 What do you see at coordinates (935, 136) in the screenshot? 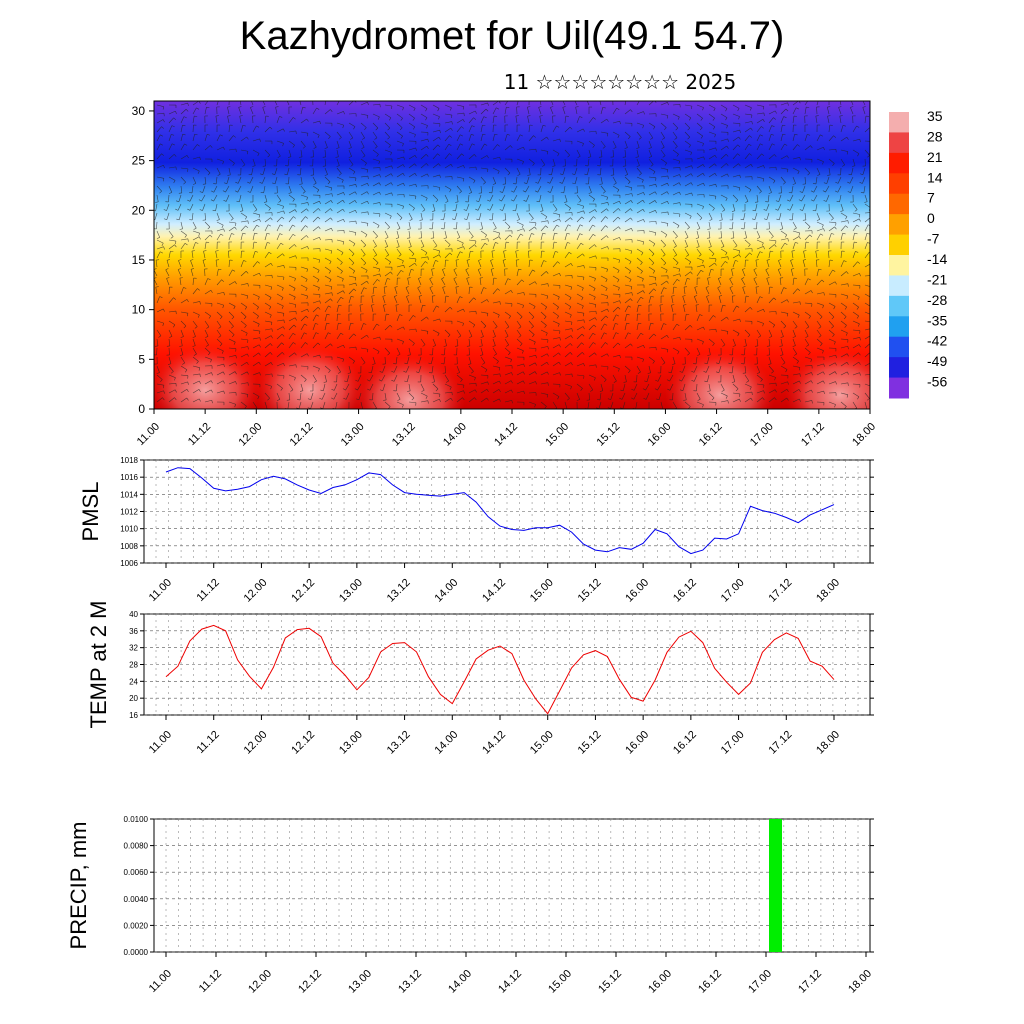
I see `colorbar-label: 28` at bounding box center [935, 136].